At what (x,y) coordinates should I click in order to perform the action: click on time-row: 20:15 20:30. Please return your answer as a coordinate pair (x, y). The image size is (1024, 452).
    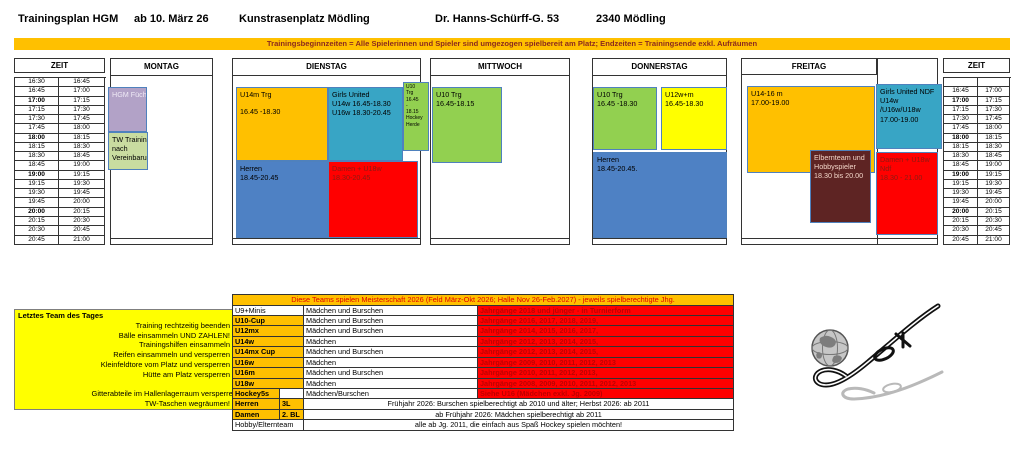
    Looking at the image, I should click on (60, 221).